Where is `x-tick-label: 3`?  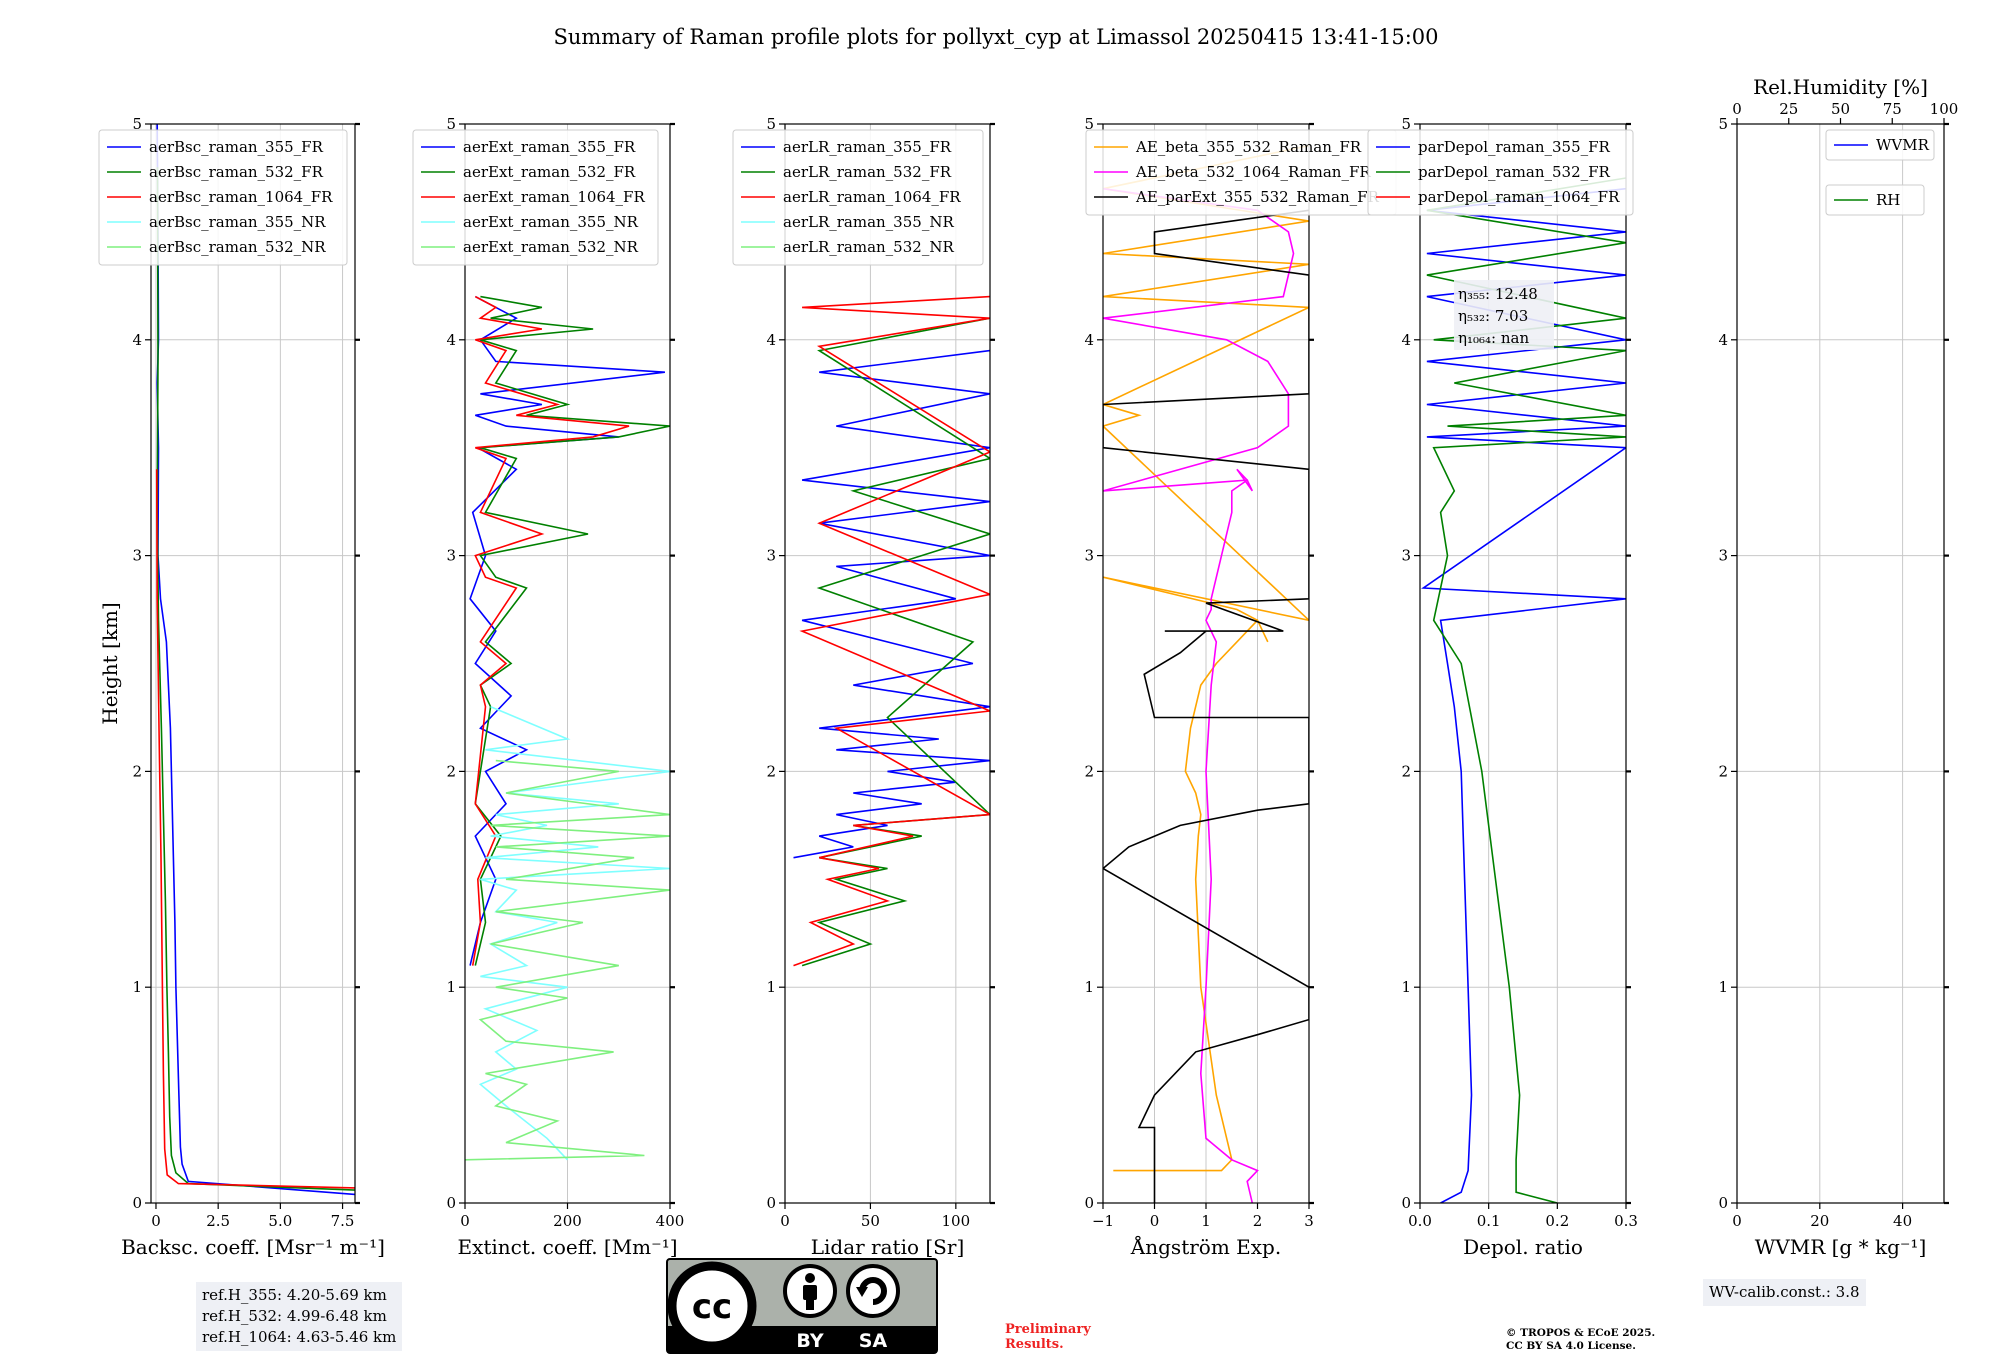 x-tick-label: 3 is located at coordinates (1309, 1221).